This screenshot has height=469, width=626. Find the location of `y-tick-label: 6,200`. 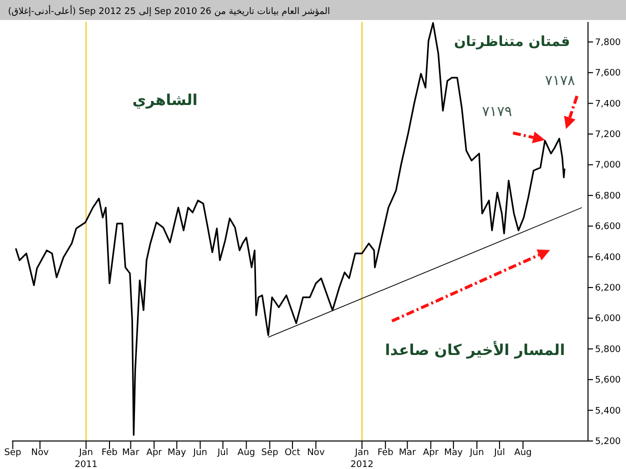

y-tick-label: 6,200 is located at coordinates (608, 289).